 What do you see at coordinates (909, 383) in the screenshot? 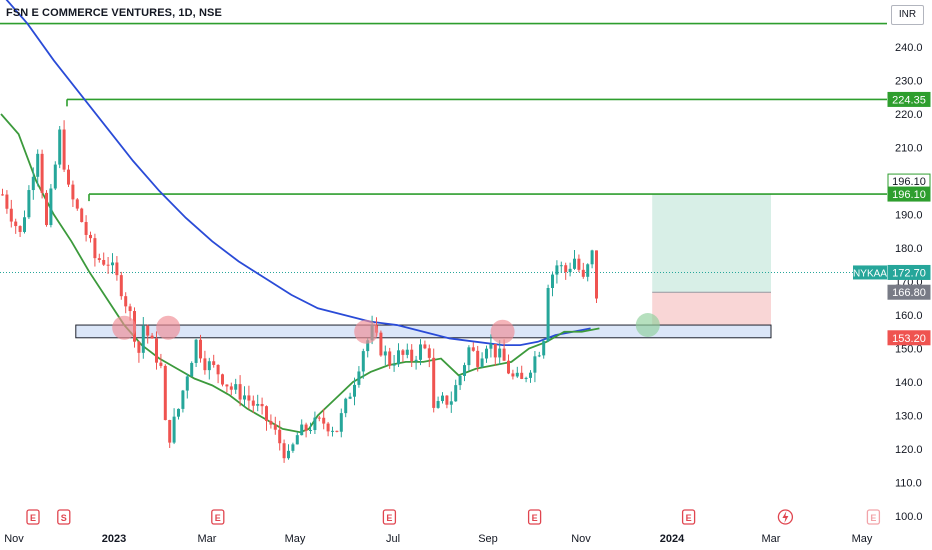
I see `y-tick-label: 140.0` at bounding box center [909, 383].